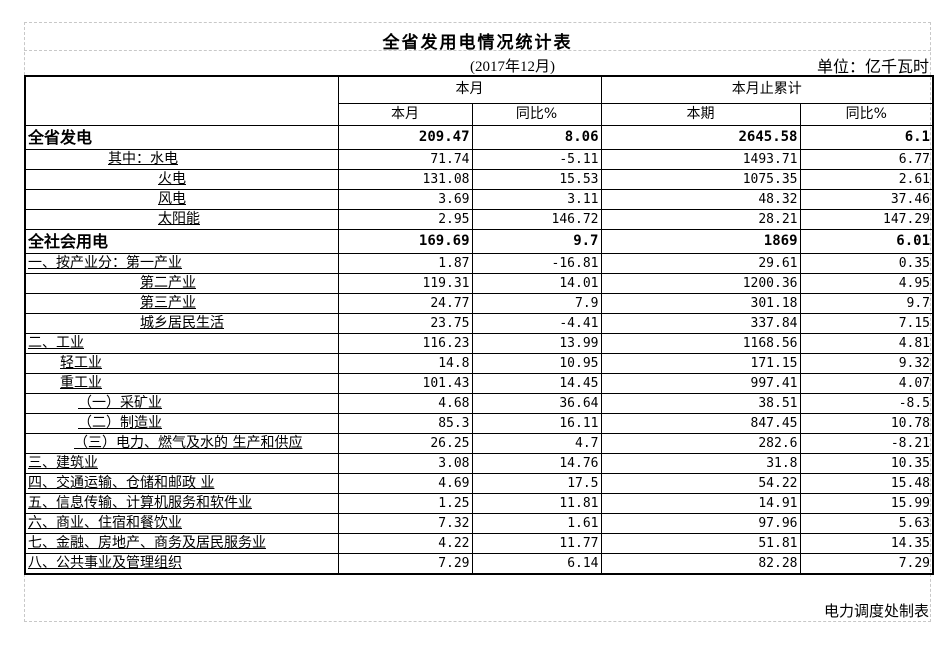  What do you see at coordinates (405, 114) in the screenshot?
I see `header-month-value: 本月` at bounding box center [405, 114].